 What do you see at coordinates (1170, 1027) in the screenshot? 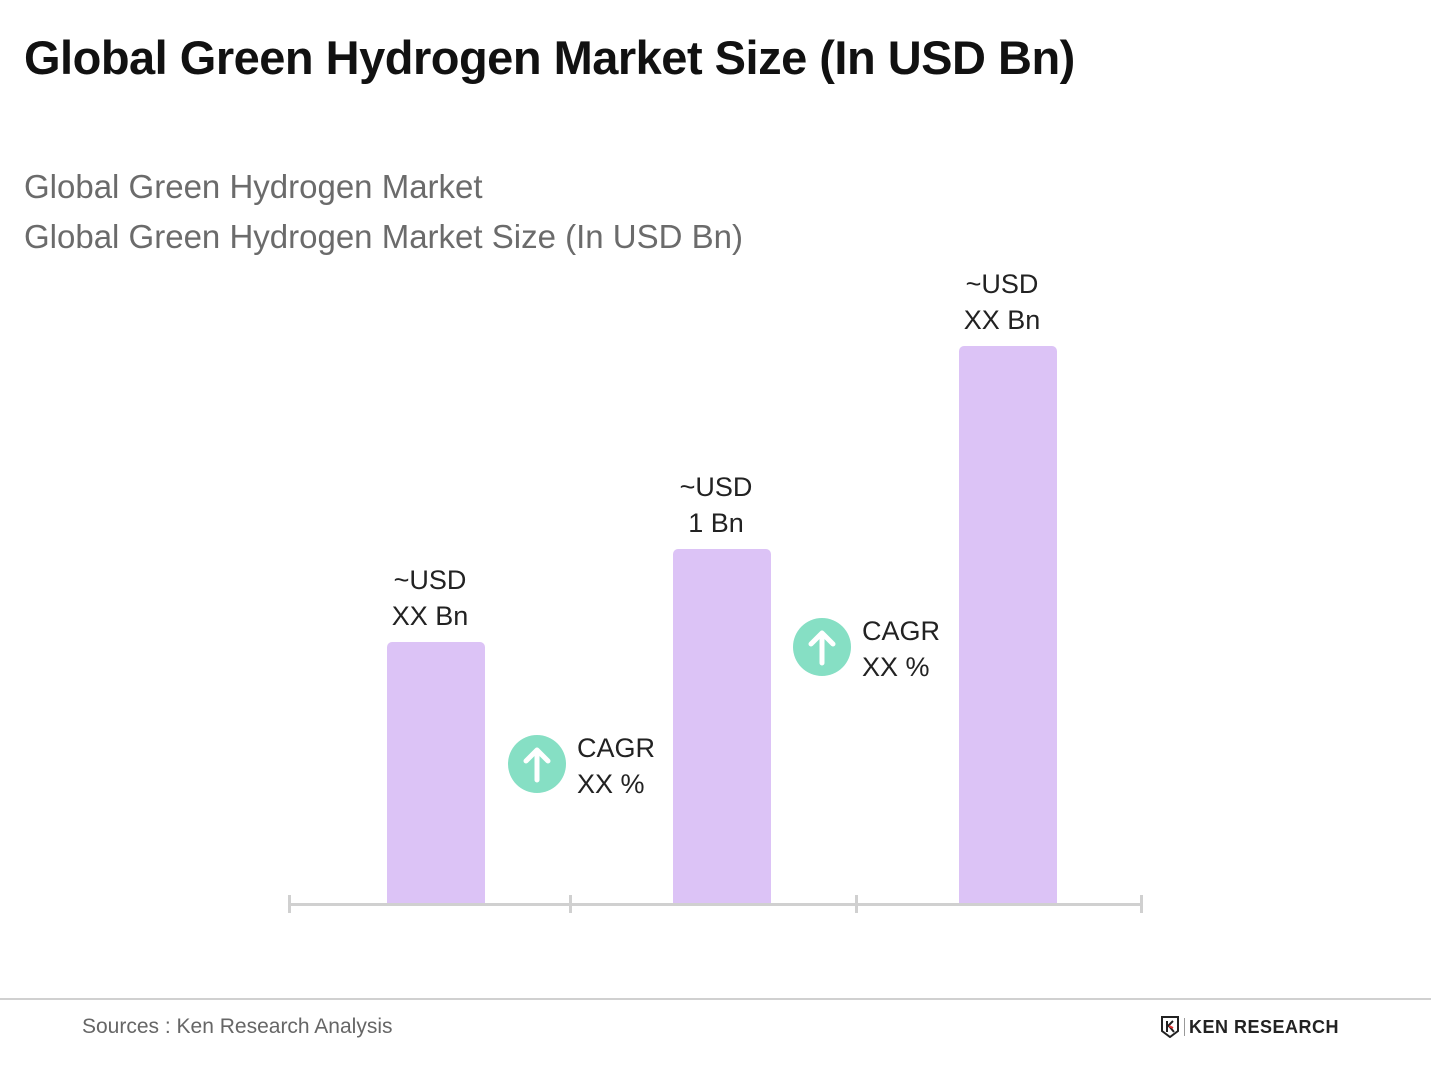
I see `logo-shield-icon` at bounding box center [1170, 1027].